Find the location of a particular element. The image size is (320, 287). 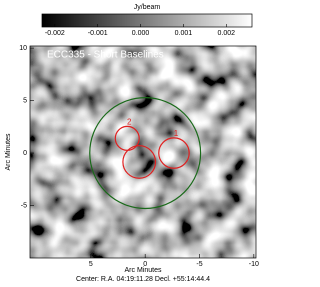

y-tick-label: 10 is located at coordinates (23, 48).